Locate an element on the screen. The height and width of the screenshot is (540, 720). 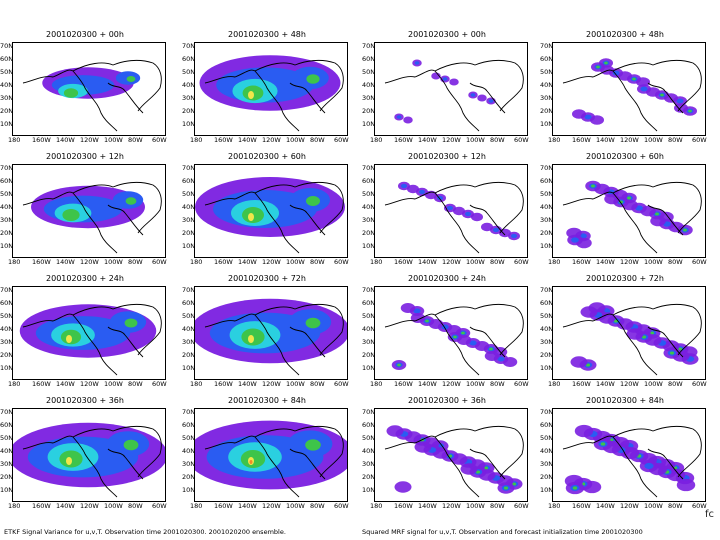
corner-label: fc is located at coordinates (709, 514).